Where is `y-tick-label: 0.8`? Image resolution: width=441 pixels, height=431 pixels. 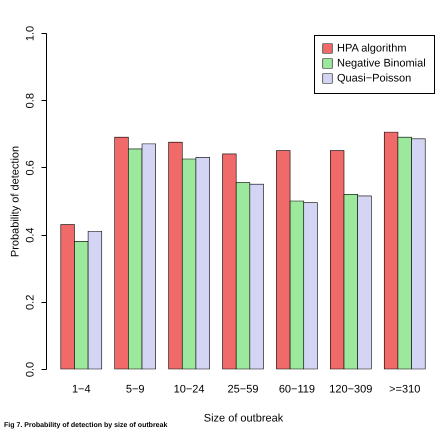 y-tick-label: 0.8 is located at coordinates (30, 100).